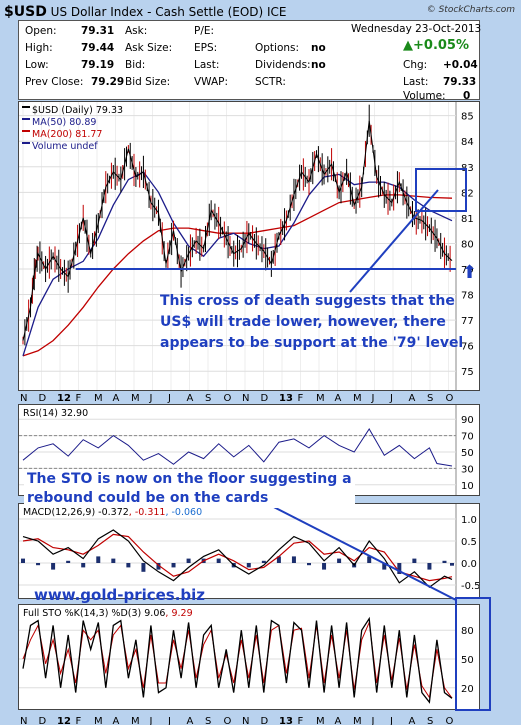 This screenshot has width=521, height=725. Describe the element at coordinates (206, 48) in the screenshot. I see `eps-label: EPS:` at that location.